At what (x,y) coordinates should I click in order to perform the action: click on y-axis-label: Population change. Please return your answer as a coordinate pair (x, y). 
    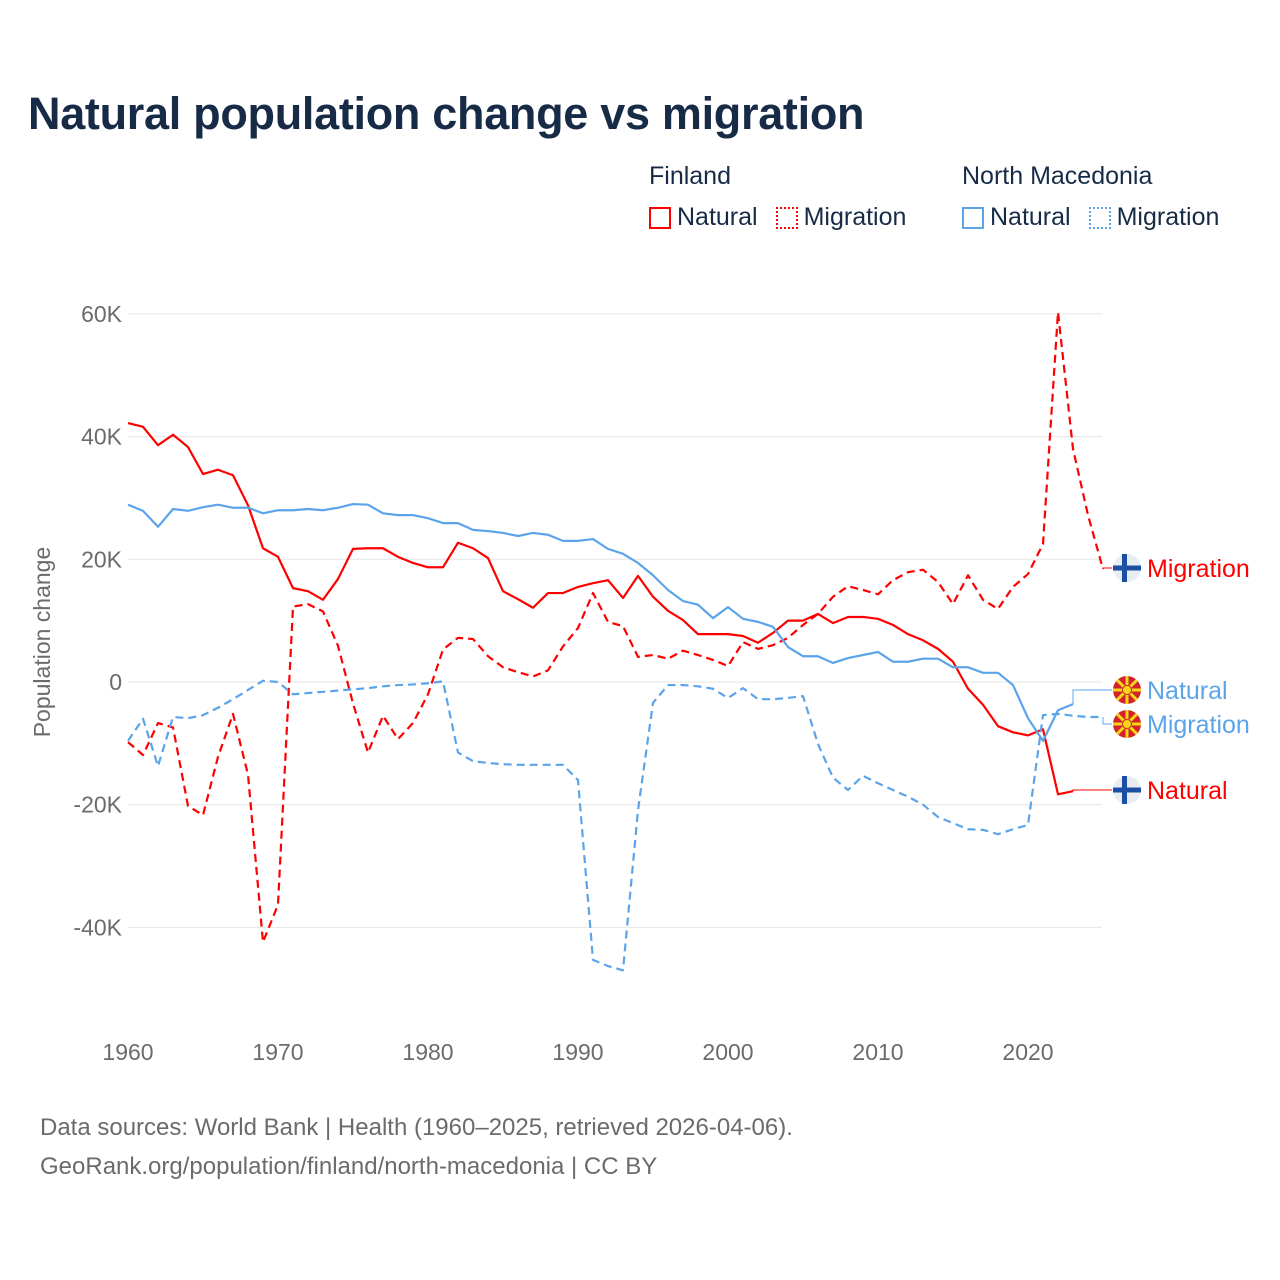
    Looking at the image, I should click on (42, 642).